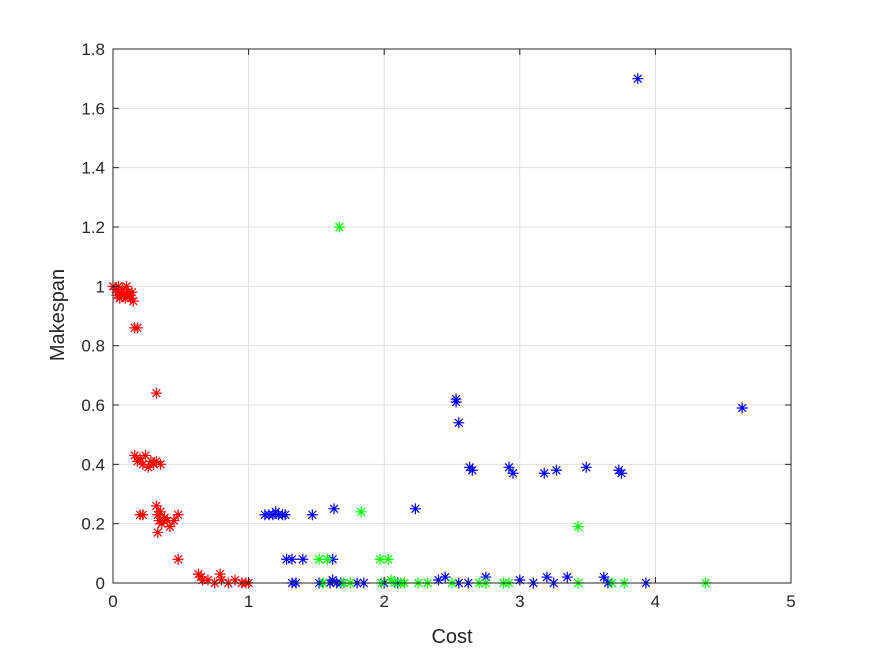  Describe the element at coordinates (93, 405) in the screenshot. I see `y-tick-label: 0.6` at that location.